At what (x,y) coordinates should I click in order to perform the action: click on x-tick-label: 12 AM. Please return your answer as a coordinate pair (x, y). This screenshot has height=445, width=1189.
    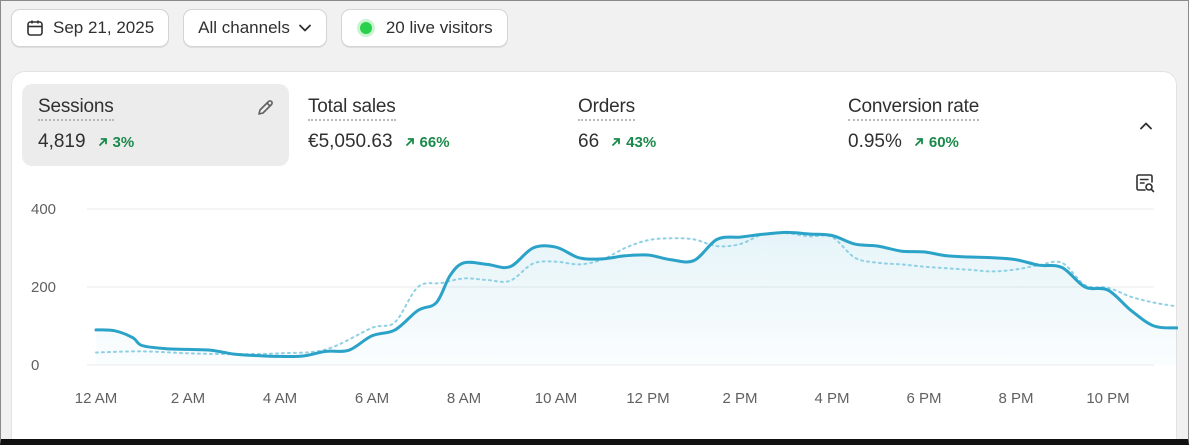
    Looking at the image, I should click on (96, 398).